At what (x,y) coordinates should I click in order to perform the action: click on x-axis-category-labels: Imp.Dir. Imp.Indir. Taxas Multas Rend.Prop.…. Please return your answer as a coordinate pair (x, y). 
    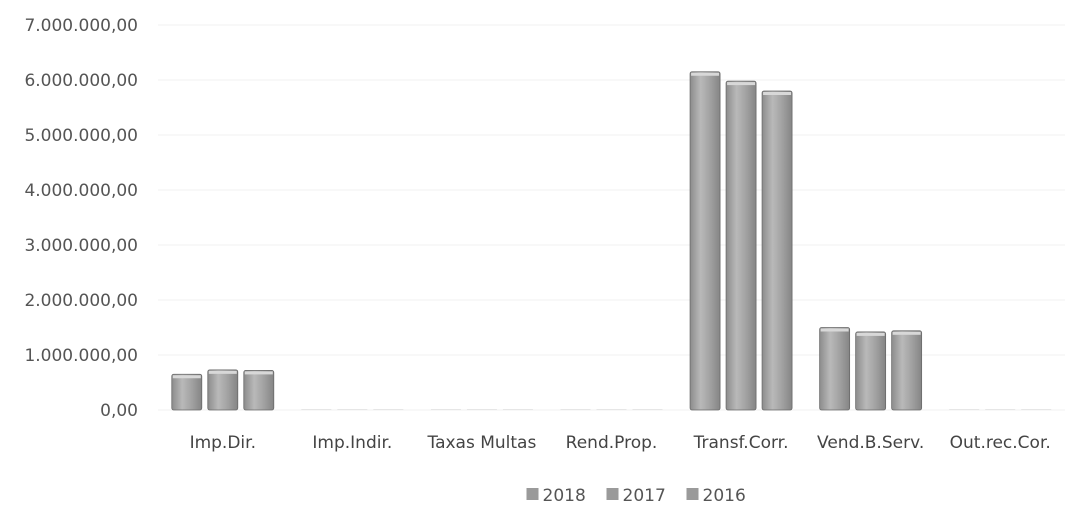
    Looking at the image, I should click on (620, 443).